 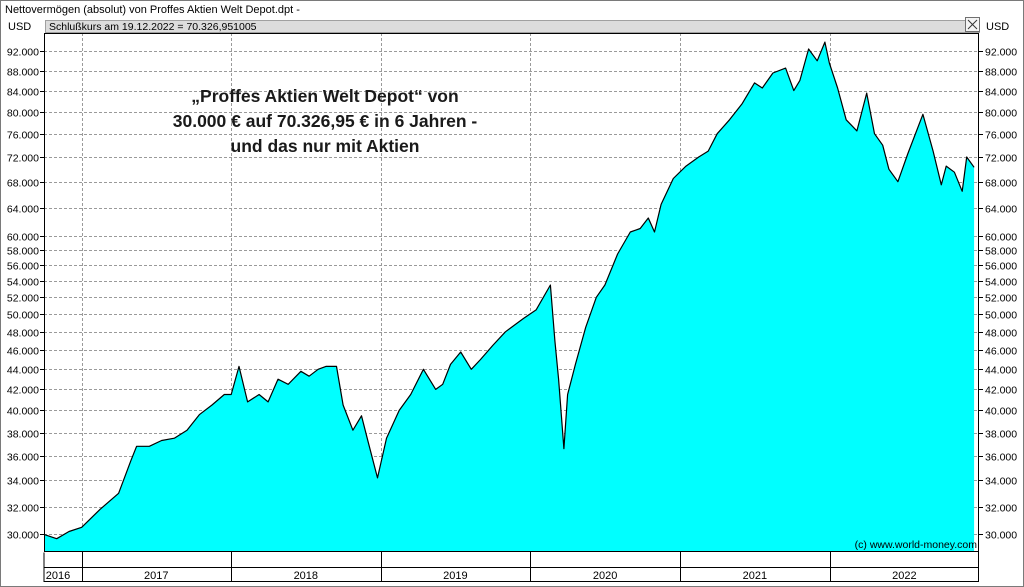 I want to click on y-tick-label-right: 80.000, so click(x=1001, y=114).